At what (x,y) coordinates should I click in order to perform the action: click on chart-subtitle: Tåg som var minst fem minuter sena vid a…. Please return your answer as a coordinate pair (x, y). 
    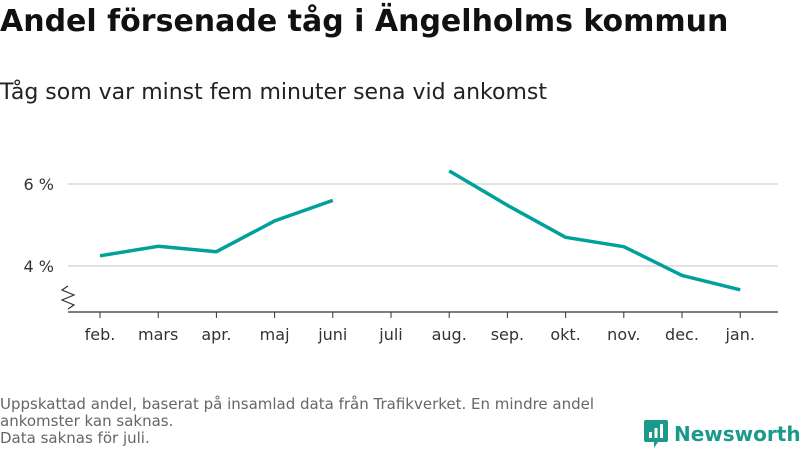
    Looking at the image, I should click on (273, 92).